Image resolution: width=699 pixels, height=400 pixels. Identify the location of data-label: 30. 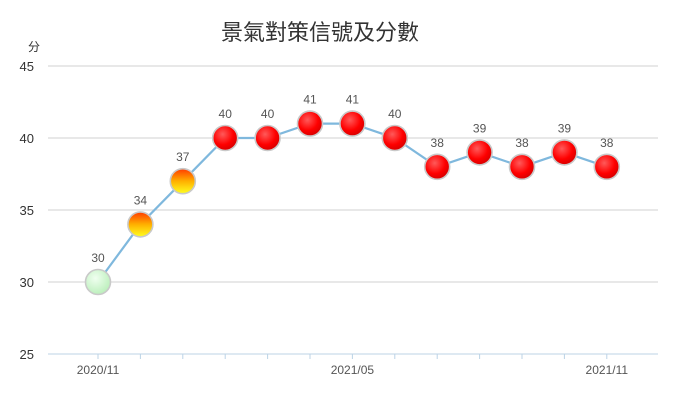
(98, 258).